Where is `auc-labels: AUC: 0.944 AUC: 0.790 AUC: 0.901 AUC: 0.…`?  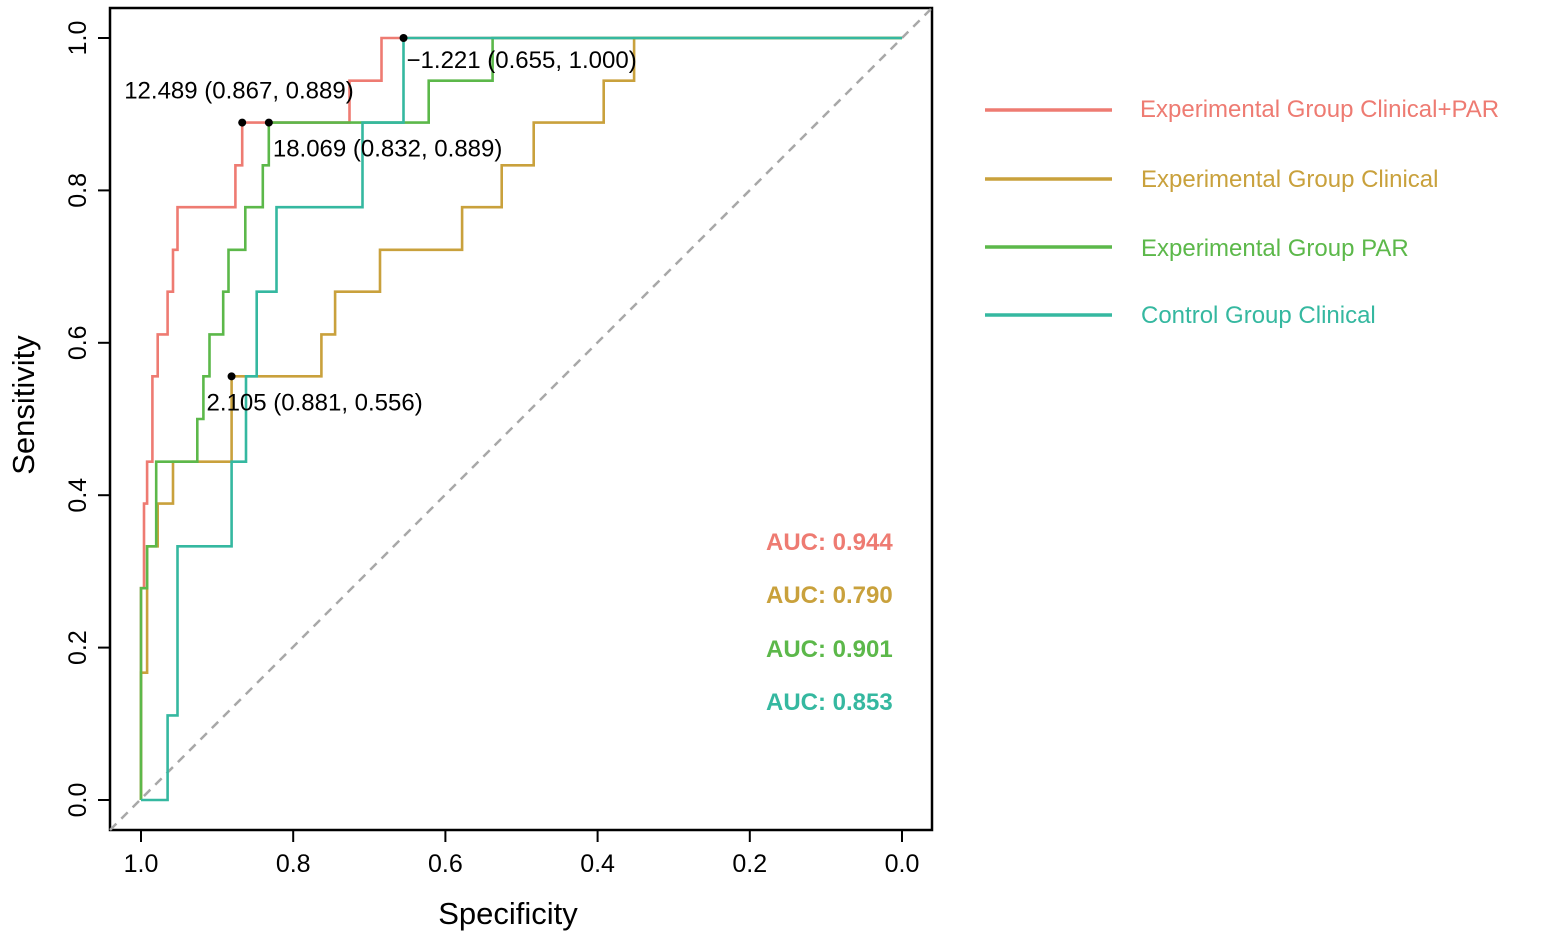
auc-labels: AUC: 0.944 AUC: 0.790 AUC: 0.901 AUC: 0.… is located at coordinates (829, 622).